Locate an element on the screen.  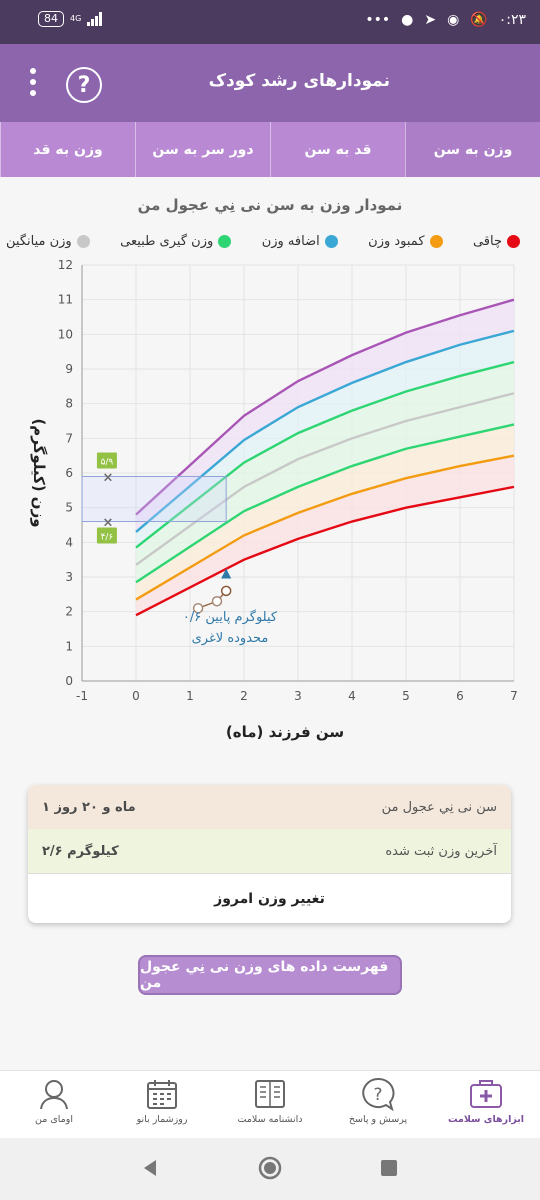
recents-icon is located at coordinates (389, 1168).